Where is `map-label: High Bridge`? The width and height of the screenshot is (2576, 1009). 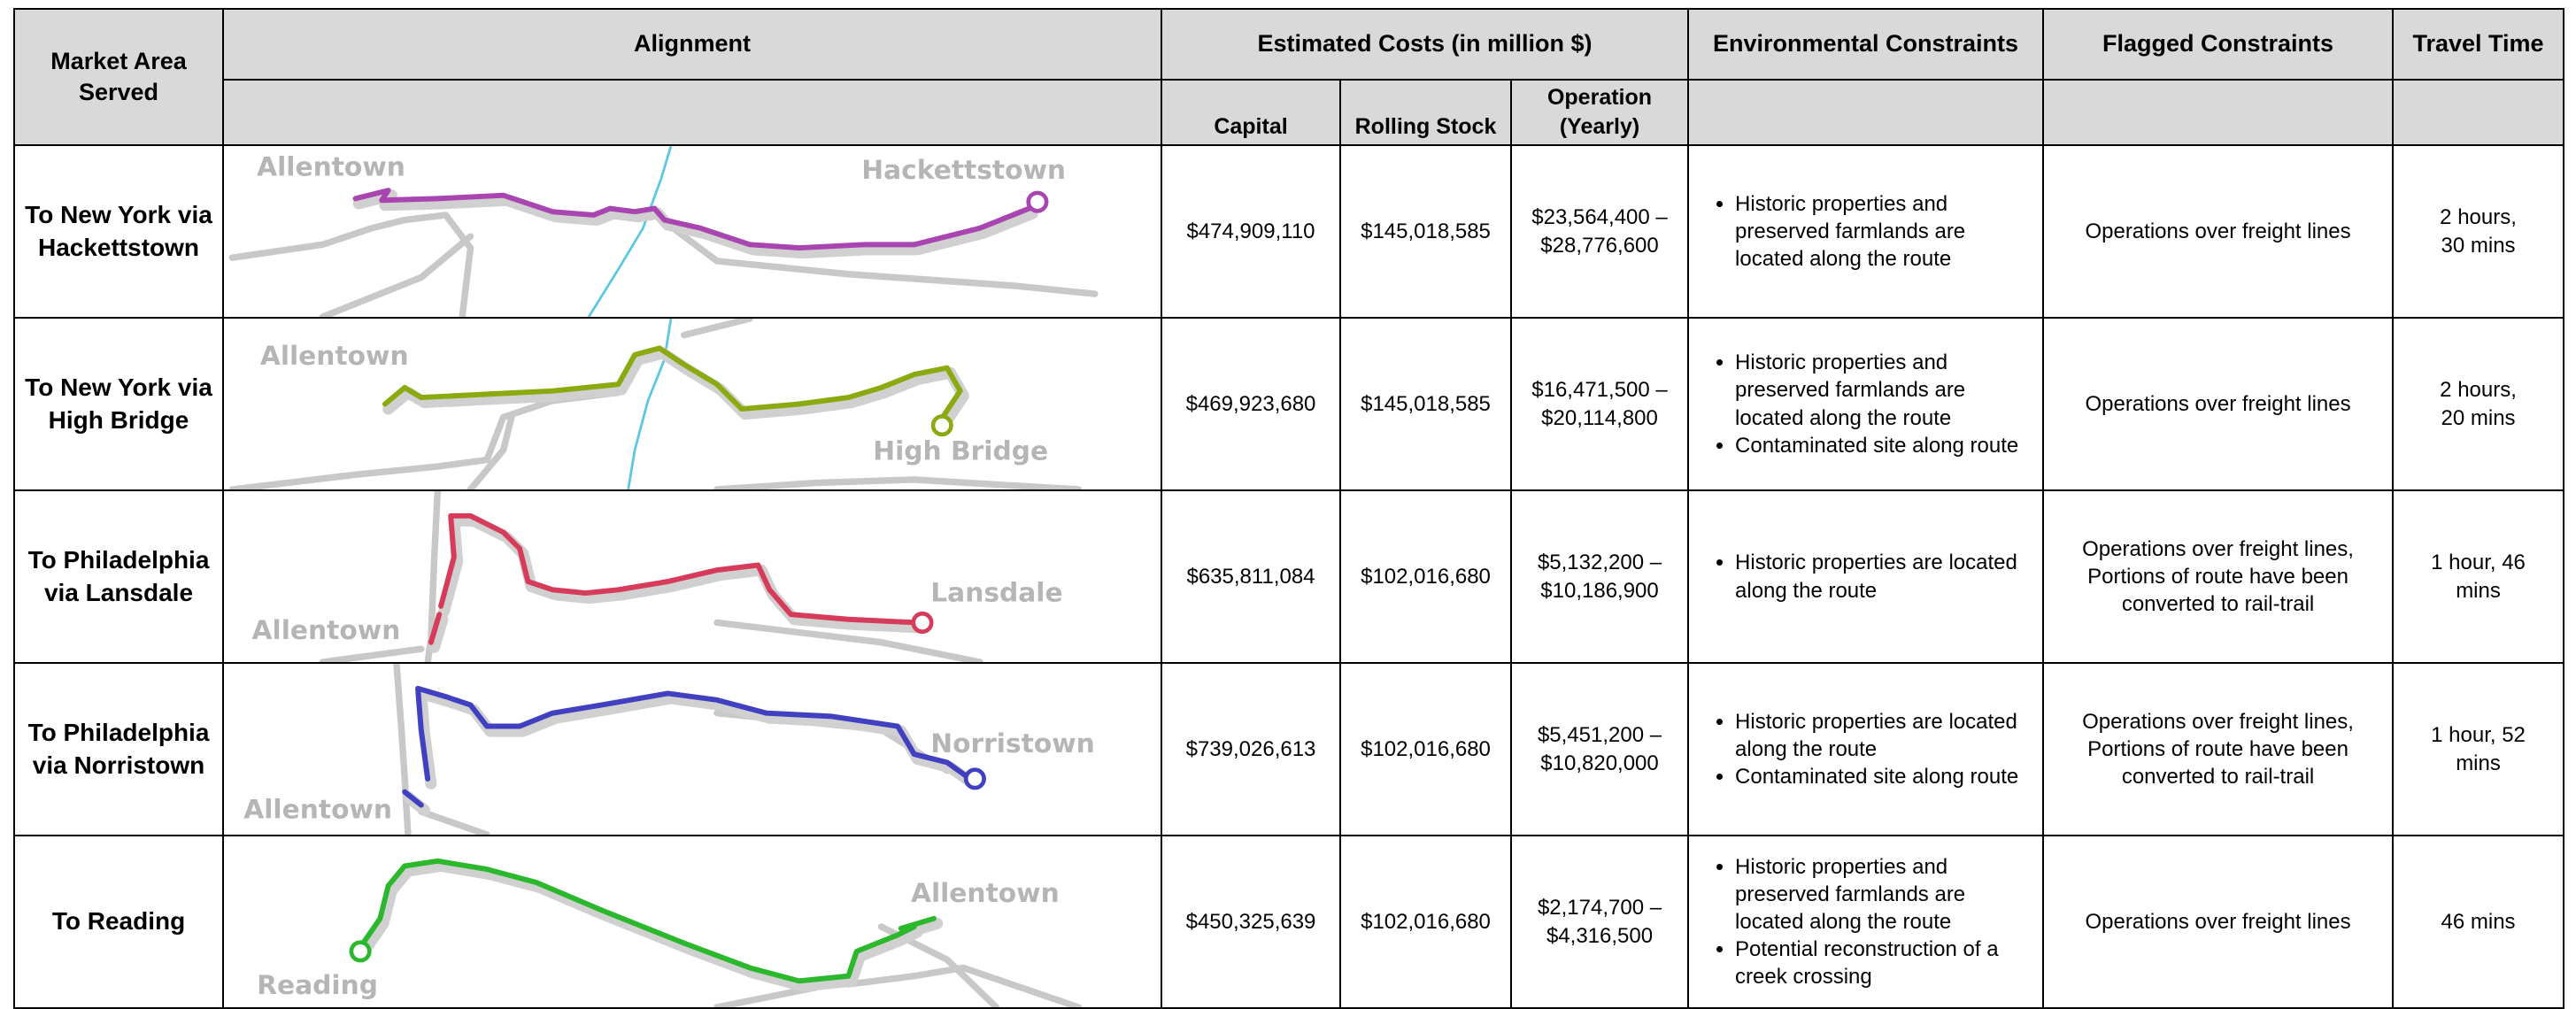 map-label: High Bridge is located at coordinates (960, 451).